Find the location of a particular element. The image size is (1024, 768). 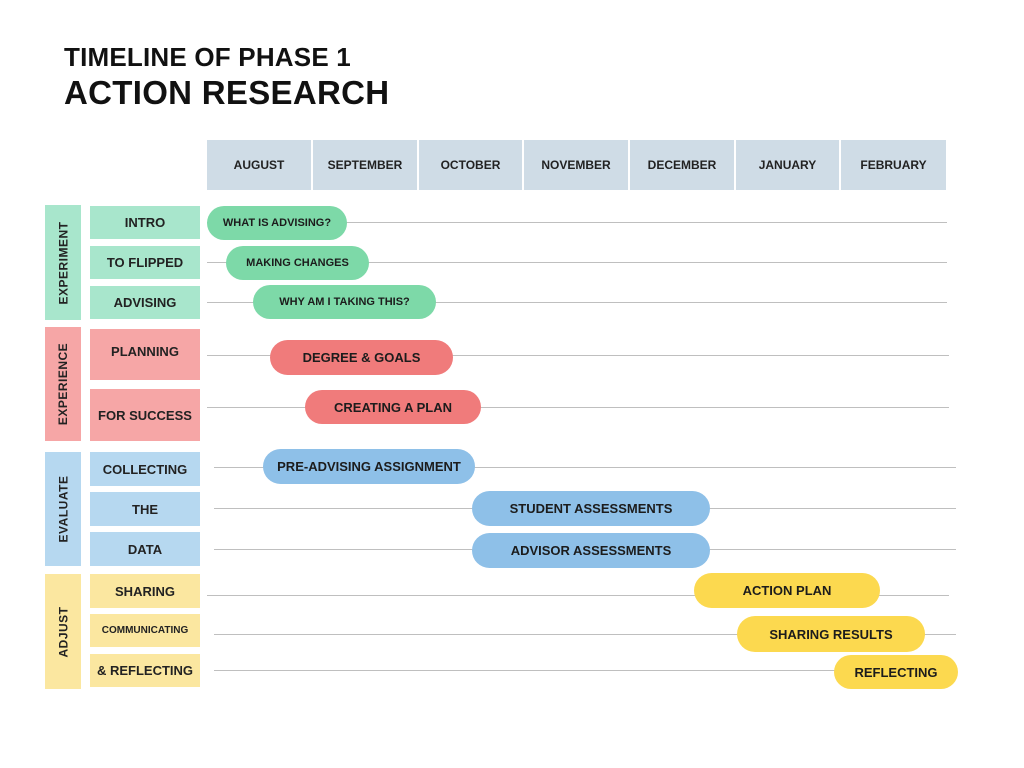

group-adjust-label: ADJUST is located at coordinates (63, 631).